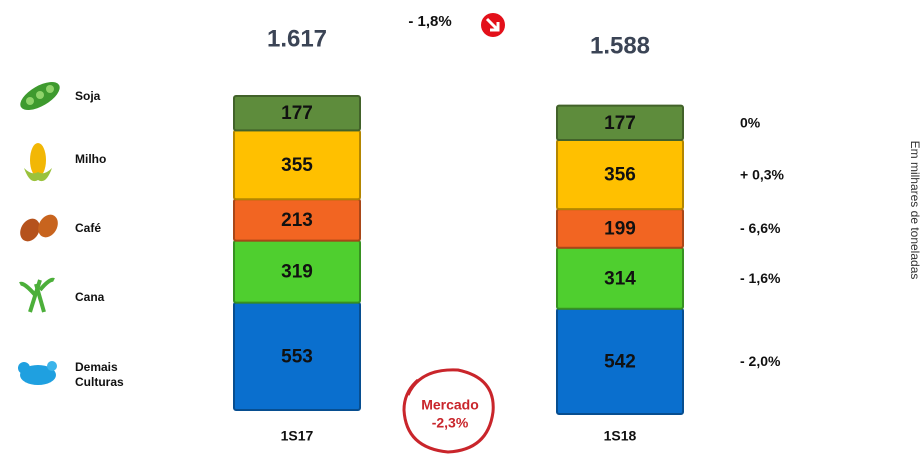 Image resolution: width=922 pixels, height=457 pixels. Describe the element at coordinates (297, 38) in the screenshot. I see `total-label: 1.617` at that location.